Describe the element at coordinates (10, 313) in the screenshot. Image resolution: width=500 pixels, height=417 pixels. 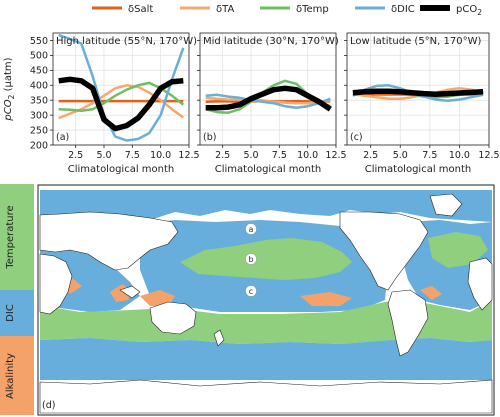
I see `colorbar-dic-label: DIC` at that location.